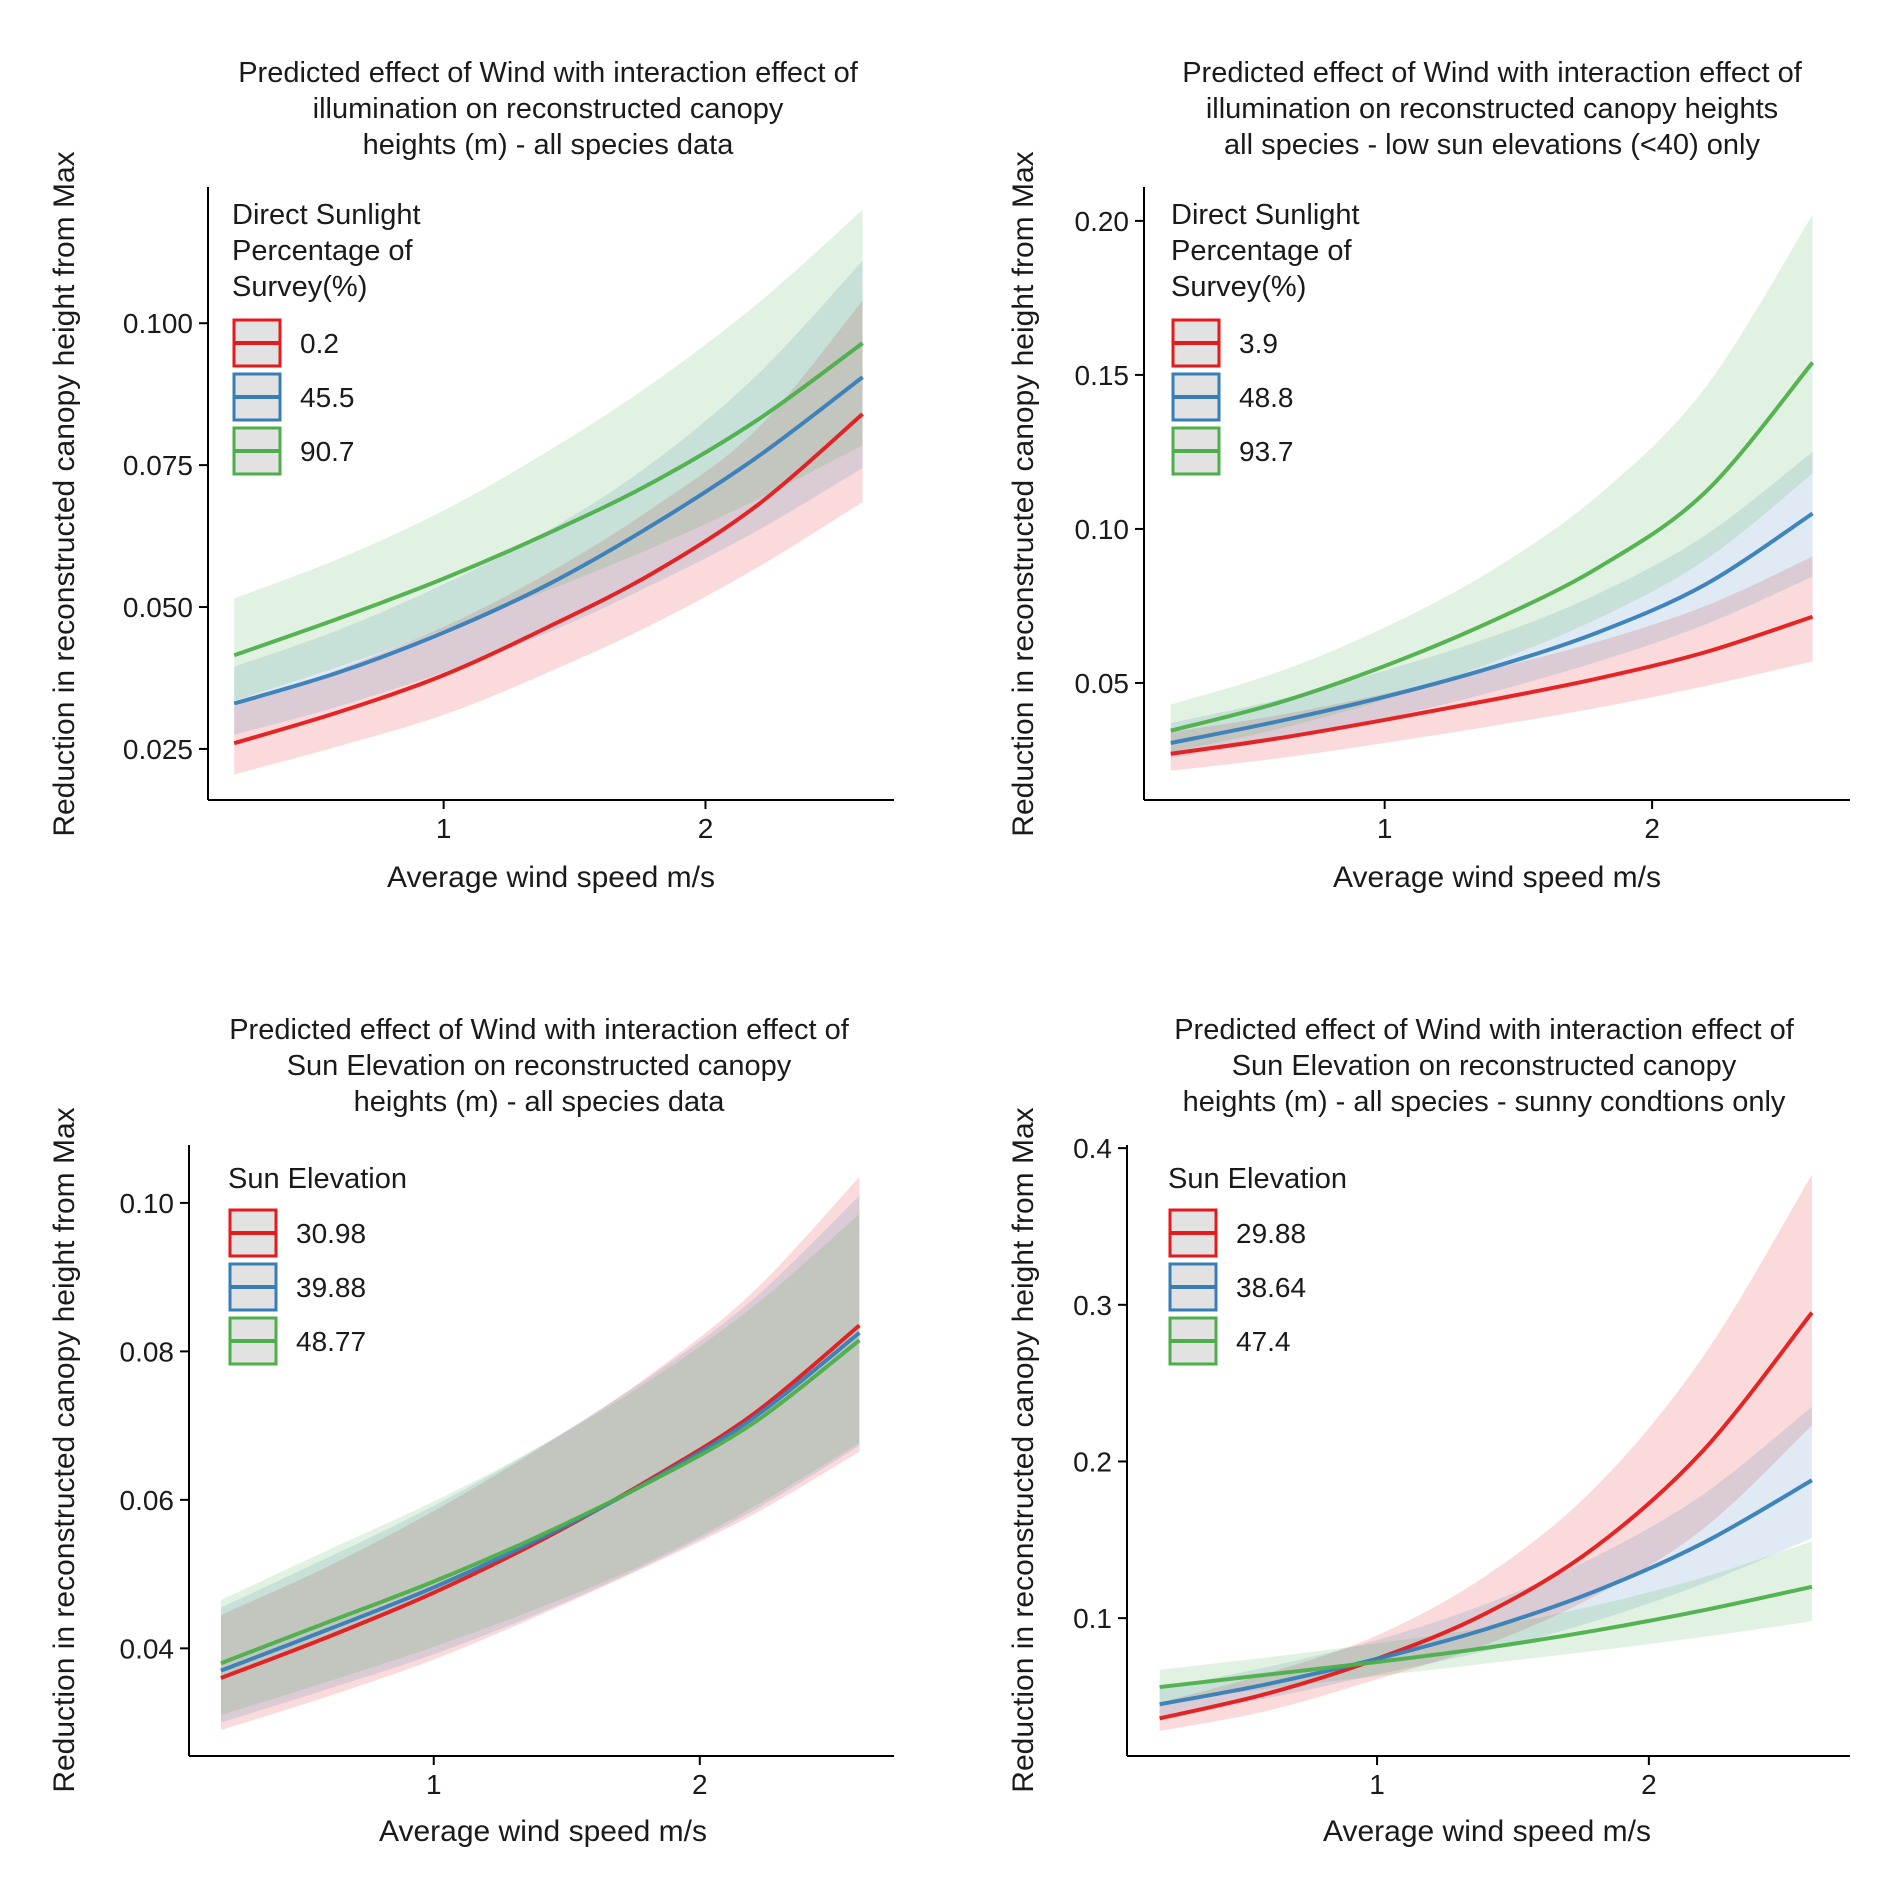 The width and height of the screenshot is (1889, 1889). I want to click on series-line-48.77, so click(540, 1502).